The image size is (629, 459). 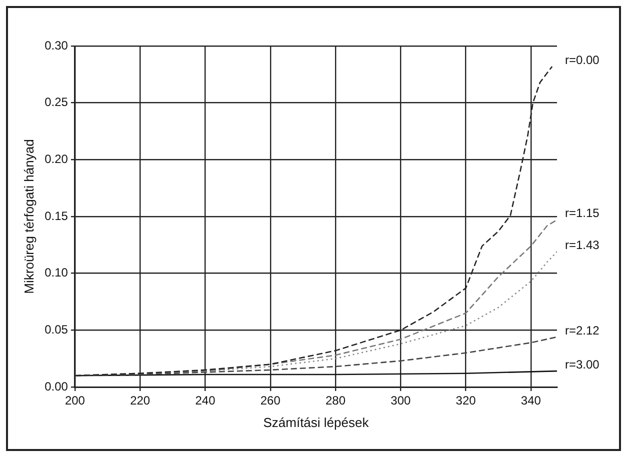 What do you see at coordinates (56, 329) in the screenshot?
I see `y-tick-label: 0.05` at bounding box center [56, 329].